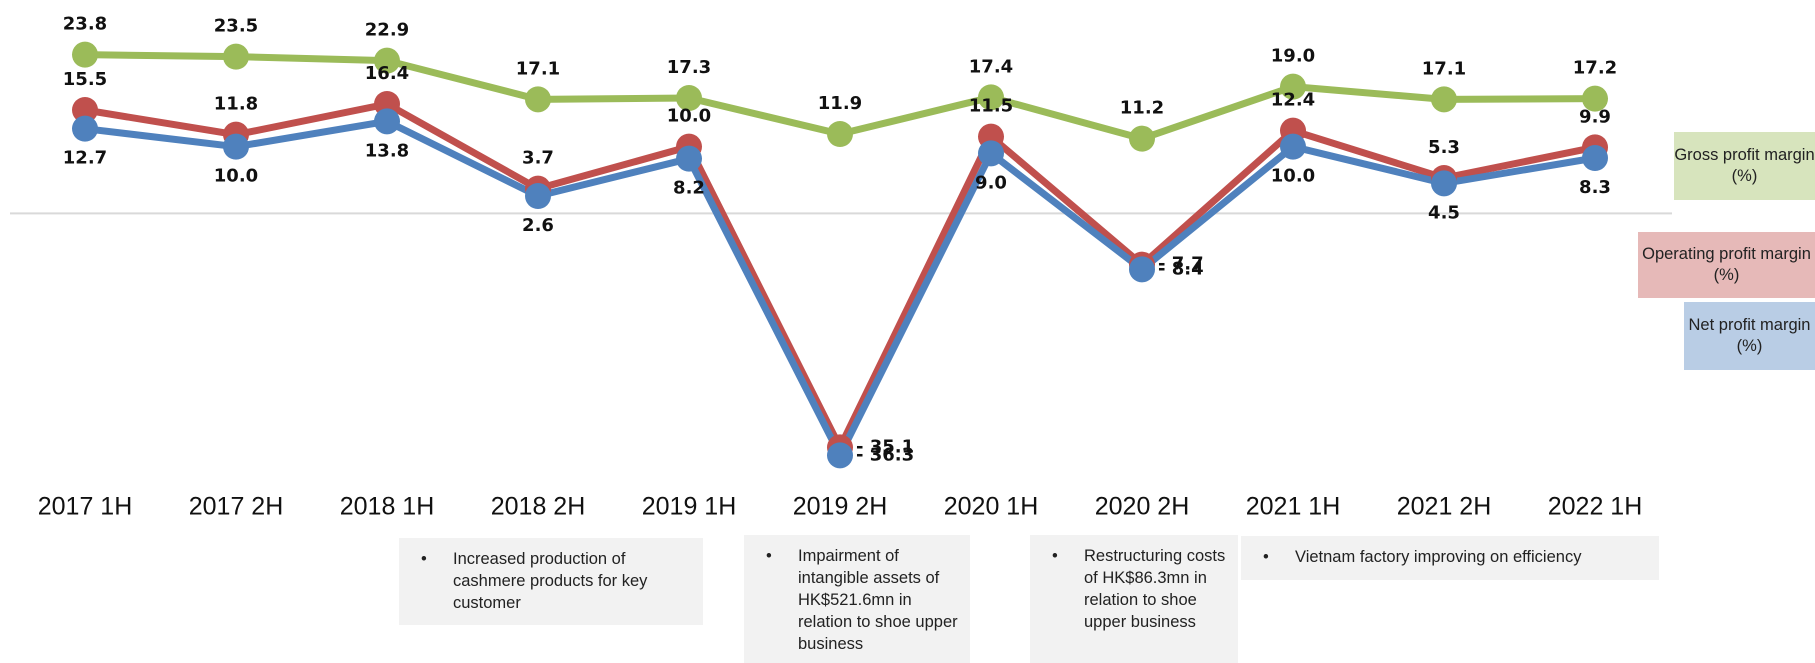 The width and height of the screenshot is (1815, 663). Describe the element at coordinates (1444, 147) in the screenshot. I see `data-label: 5.3` at that location.